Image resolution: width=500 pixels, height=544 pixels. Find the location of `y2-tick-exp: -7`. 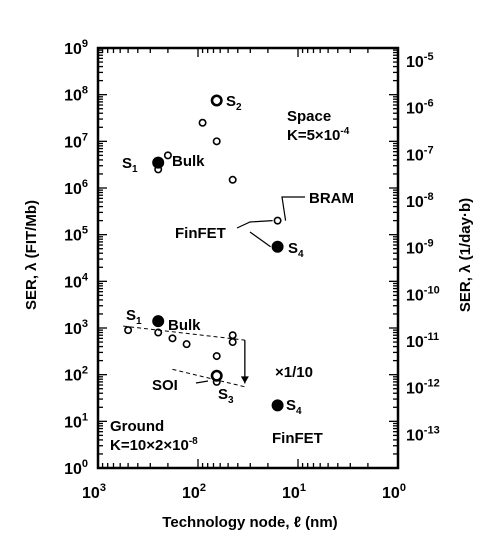

y2-tick-exp: -7 is located at coordinates (429, 150).